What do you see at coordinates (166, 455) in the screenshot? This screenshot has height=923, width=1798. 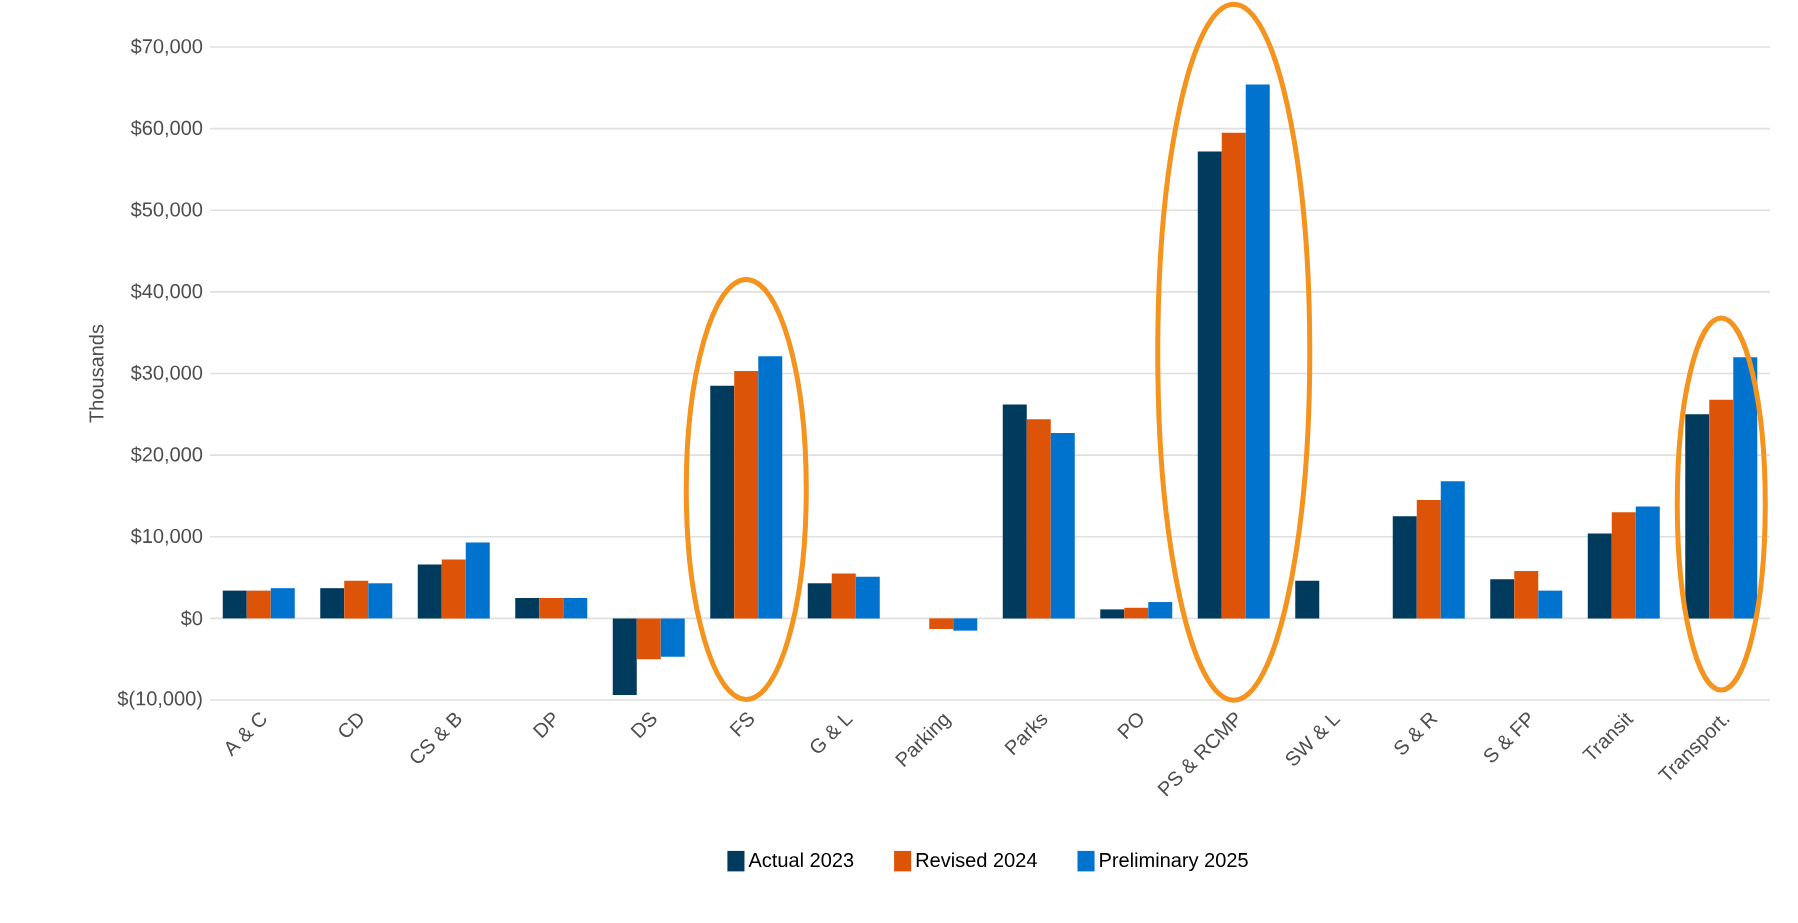 I see `y-tick-label: $20,000` at bounding box center [166, 455].